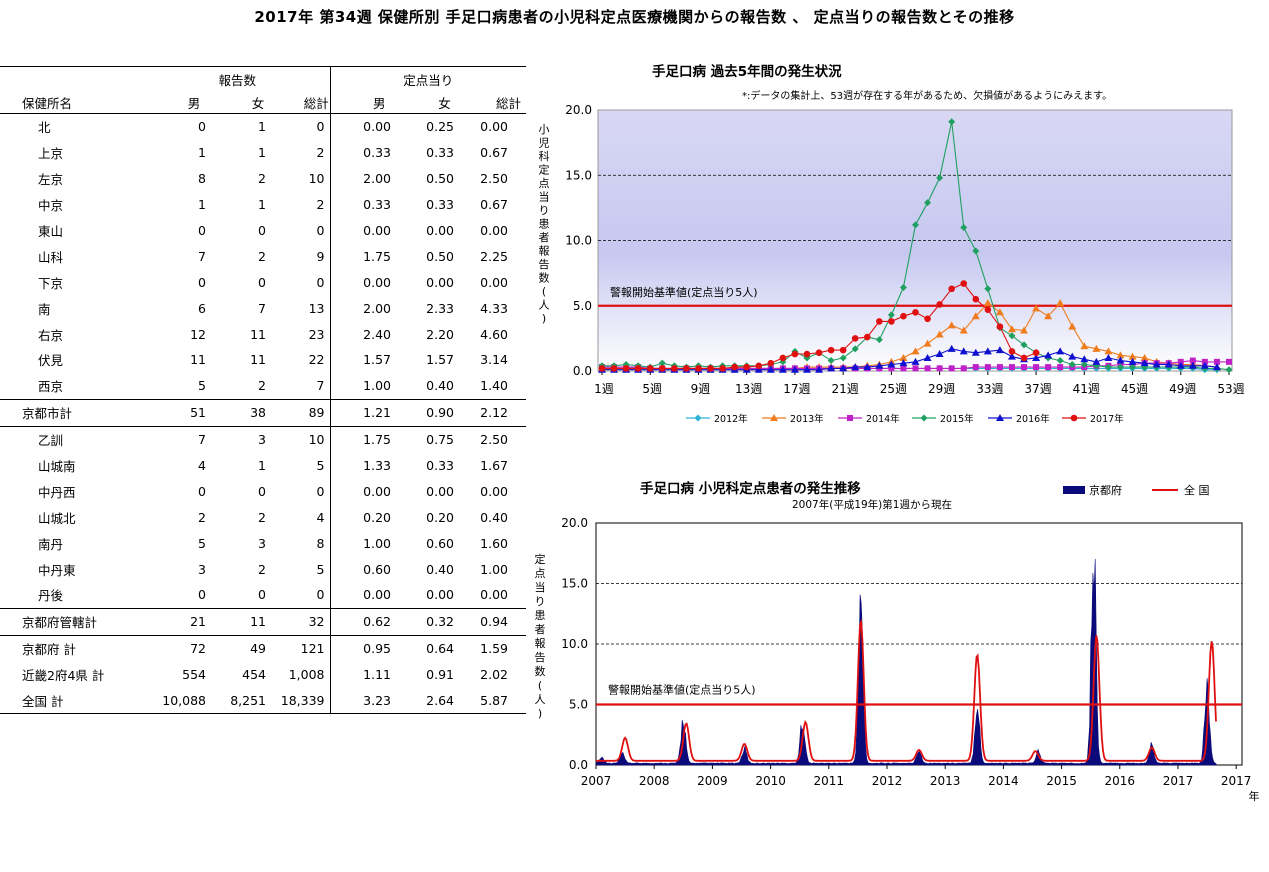 The height and width of the screenshot is (872, 1269). Describe the element at coordinates (262, 127) in the screenshot. I see `report-value: 1` at that location.